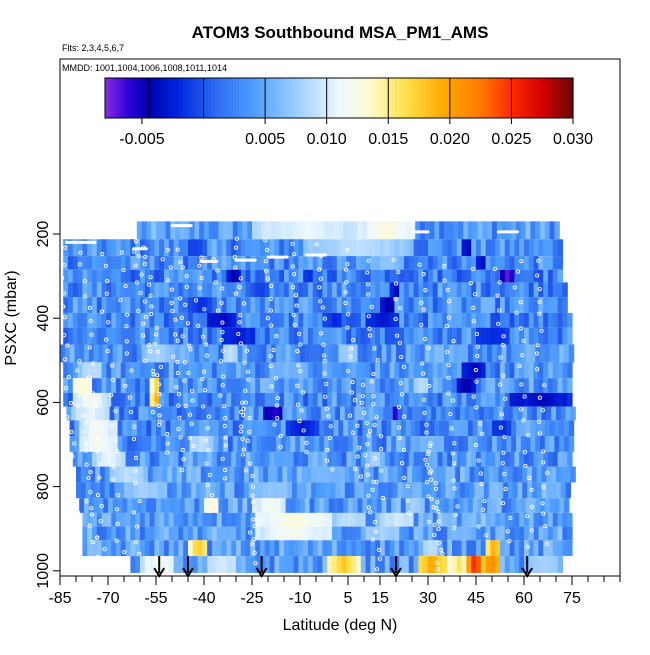  Describe the element at coordinates (524, 598) in the screenshot. I see `x-tick-label: 60` at that location.